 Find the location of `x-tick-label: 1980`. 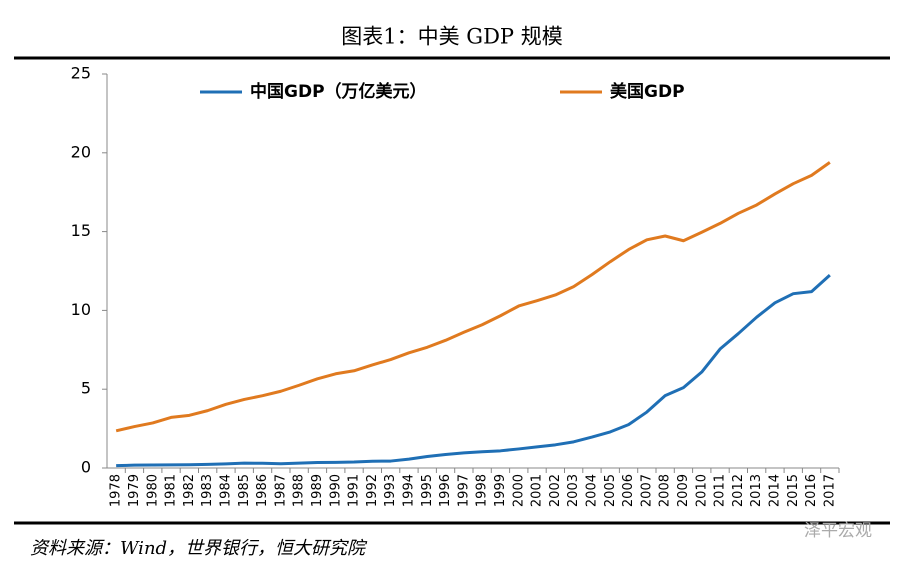

x-tick-label: 1980 is located at coordinates (152, 490).